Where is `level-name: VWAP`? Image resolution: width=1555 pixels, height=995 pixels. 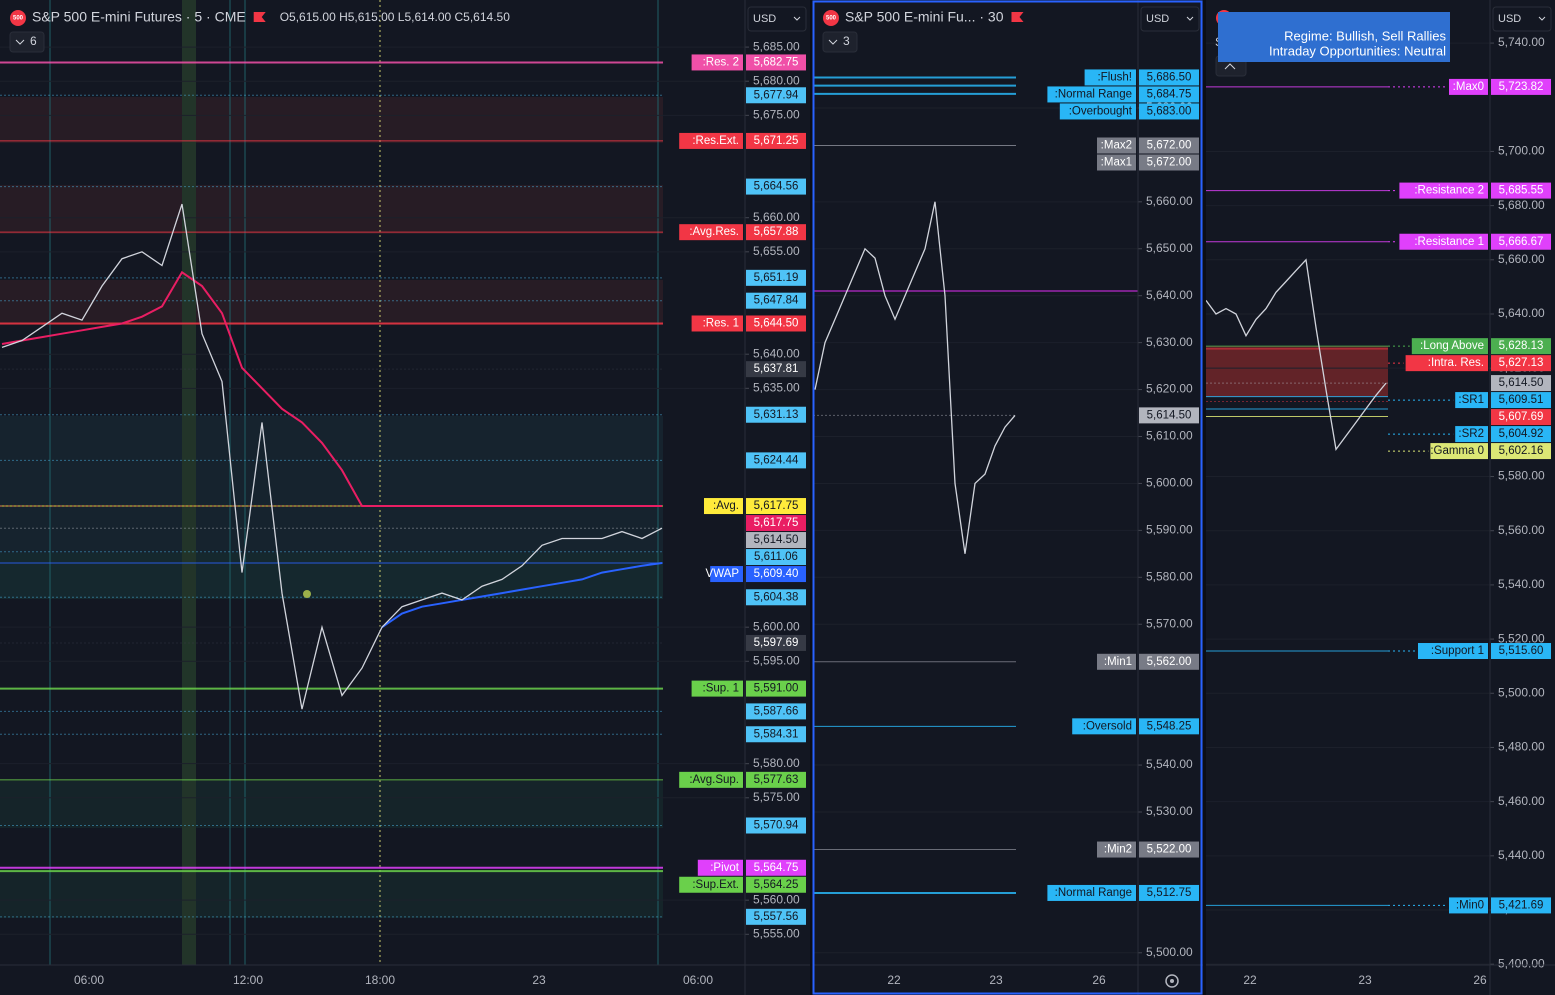
level-name: VWAP is located at coordinates (723, 574).